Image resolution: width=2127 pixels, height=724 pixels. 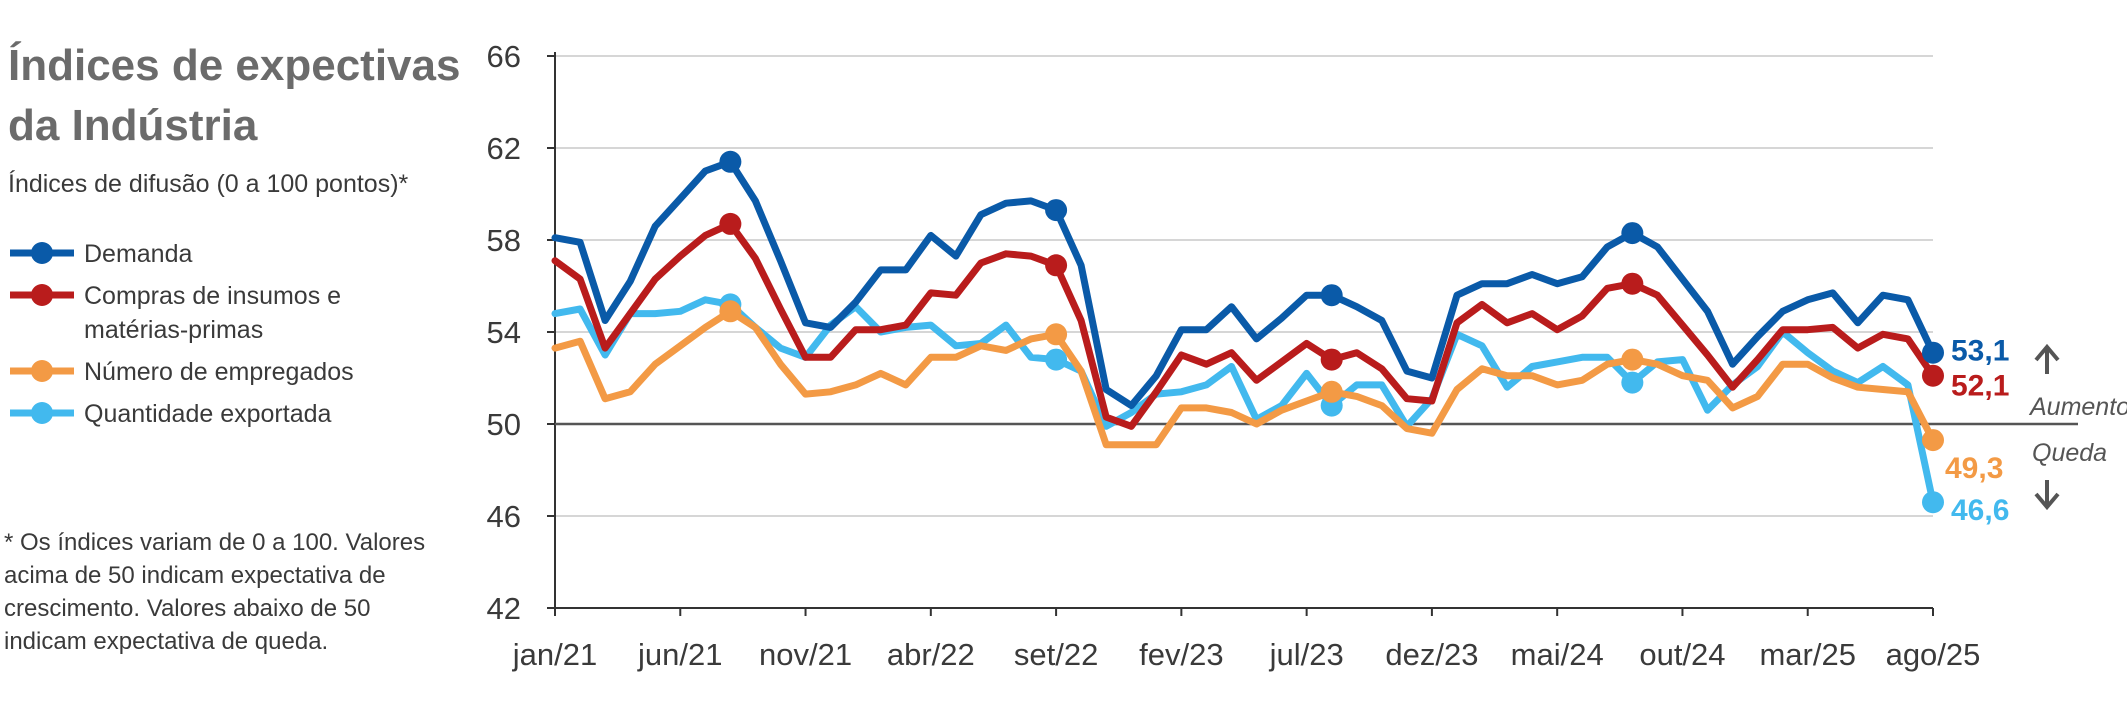 I want to click on x-tick-label: nov/21, so click(x=805, y=654).